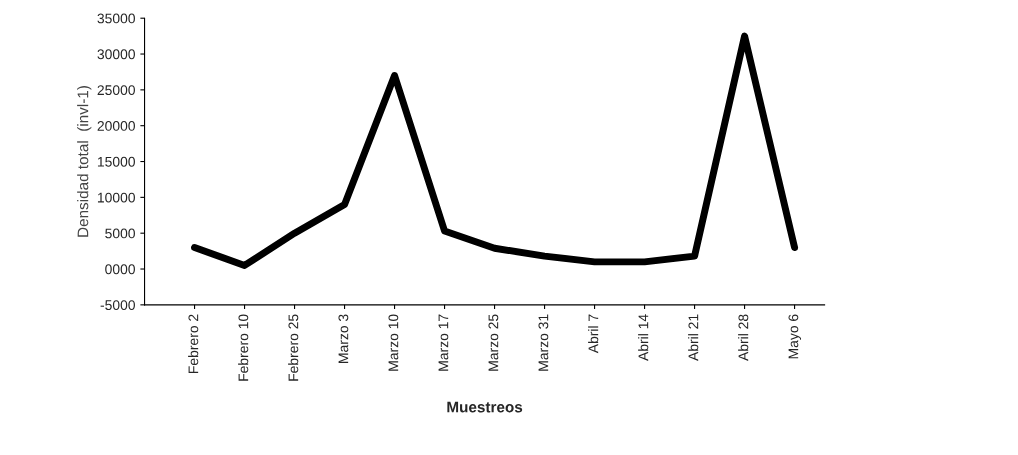 This screenshot has height=455, width=1018. Describe the element at coordinates (795, 336) in the screenshot. I see `x-tick-label: Mayo 6` at that location.